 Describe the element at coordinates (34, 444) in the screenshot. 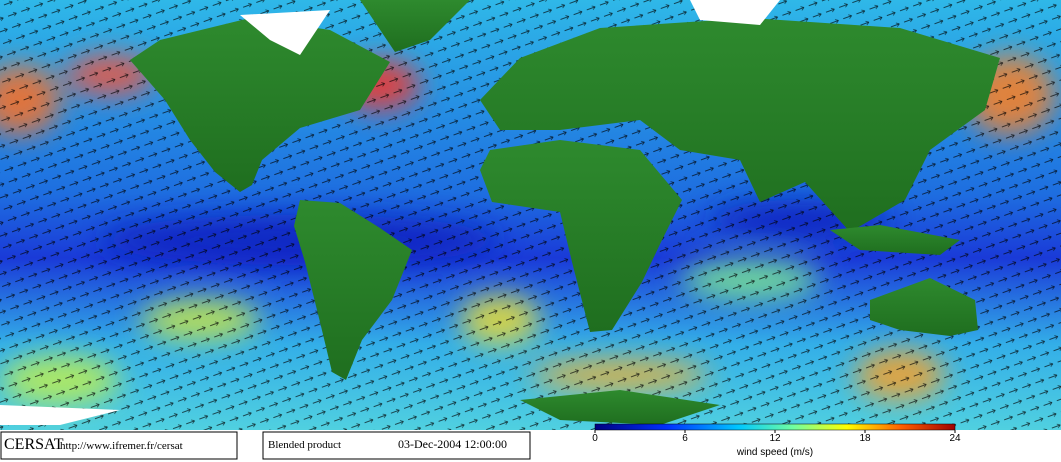

I see `logo: CERSAT` at that location.